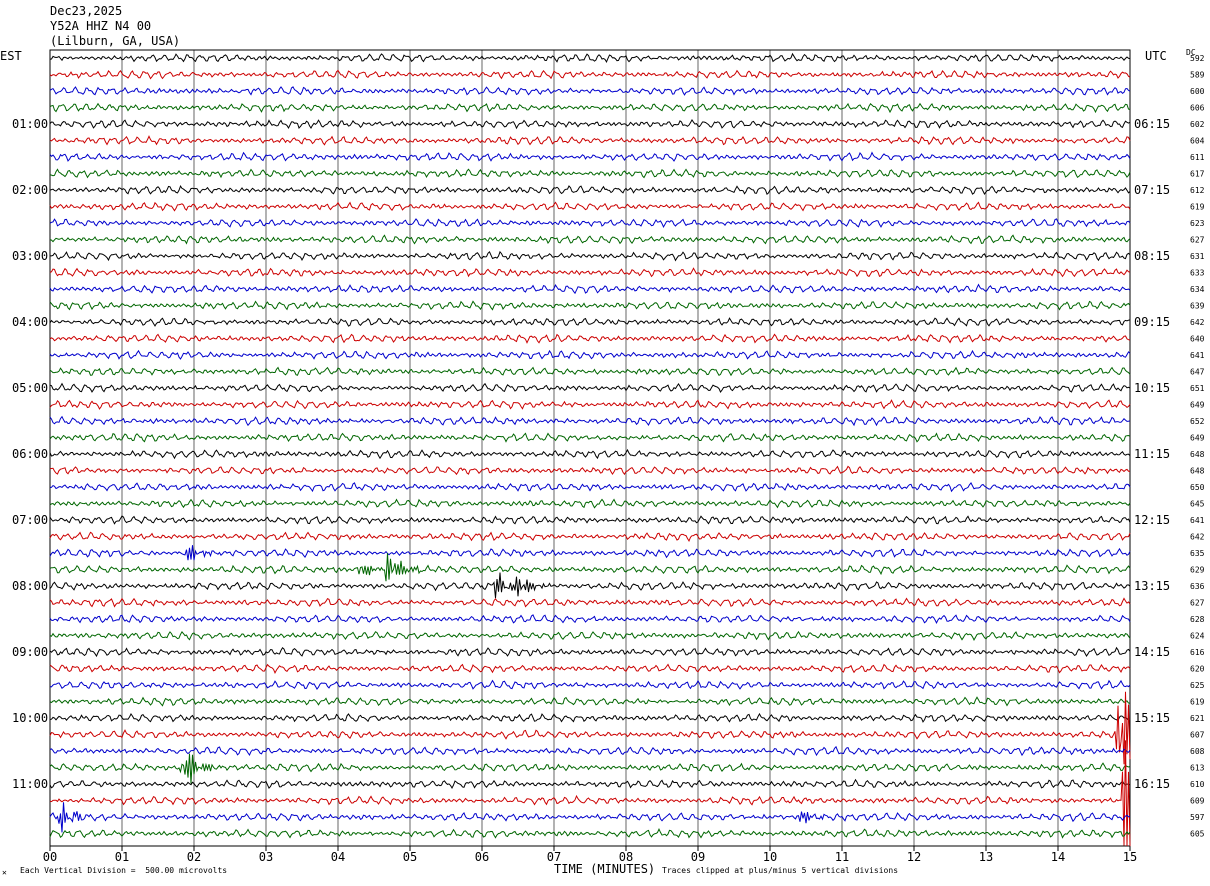 The width and height of the screenshot is (1210, 886). I want to click on dc-offset-label: 623, so click(1197, 223).